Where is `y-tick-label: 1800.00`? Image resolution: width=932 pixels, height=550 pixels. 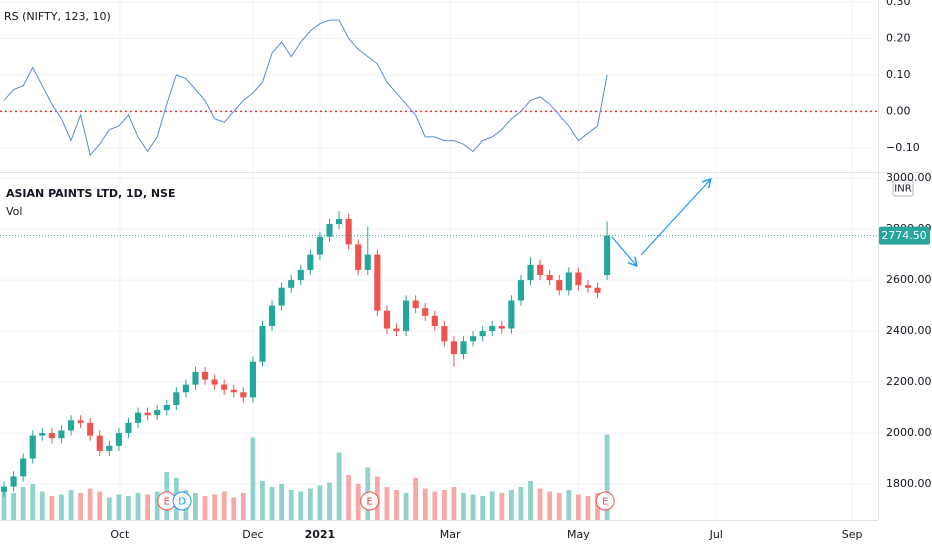 y-tick-label: 1800.00 is located at coordinates (909, 483).